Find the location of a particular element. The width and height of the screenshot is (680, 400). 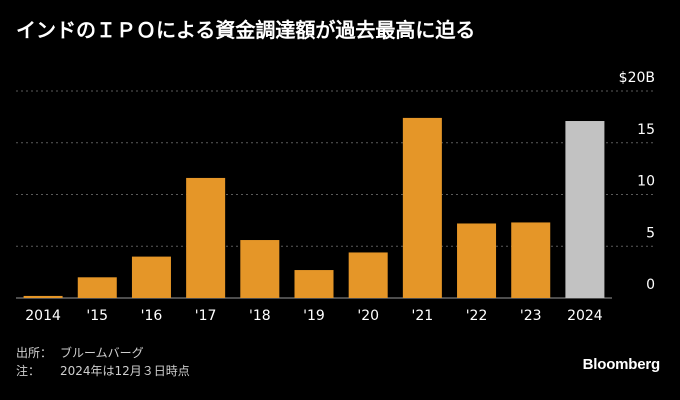

x-tick-label: 2014 is located at coordinates (43, 316).